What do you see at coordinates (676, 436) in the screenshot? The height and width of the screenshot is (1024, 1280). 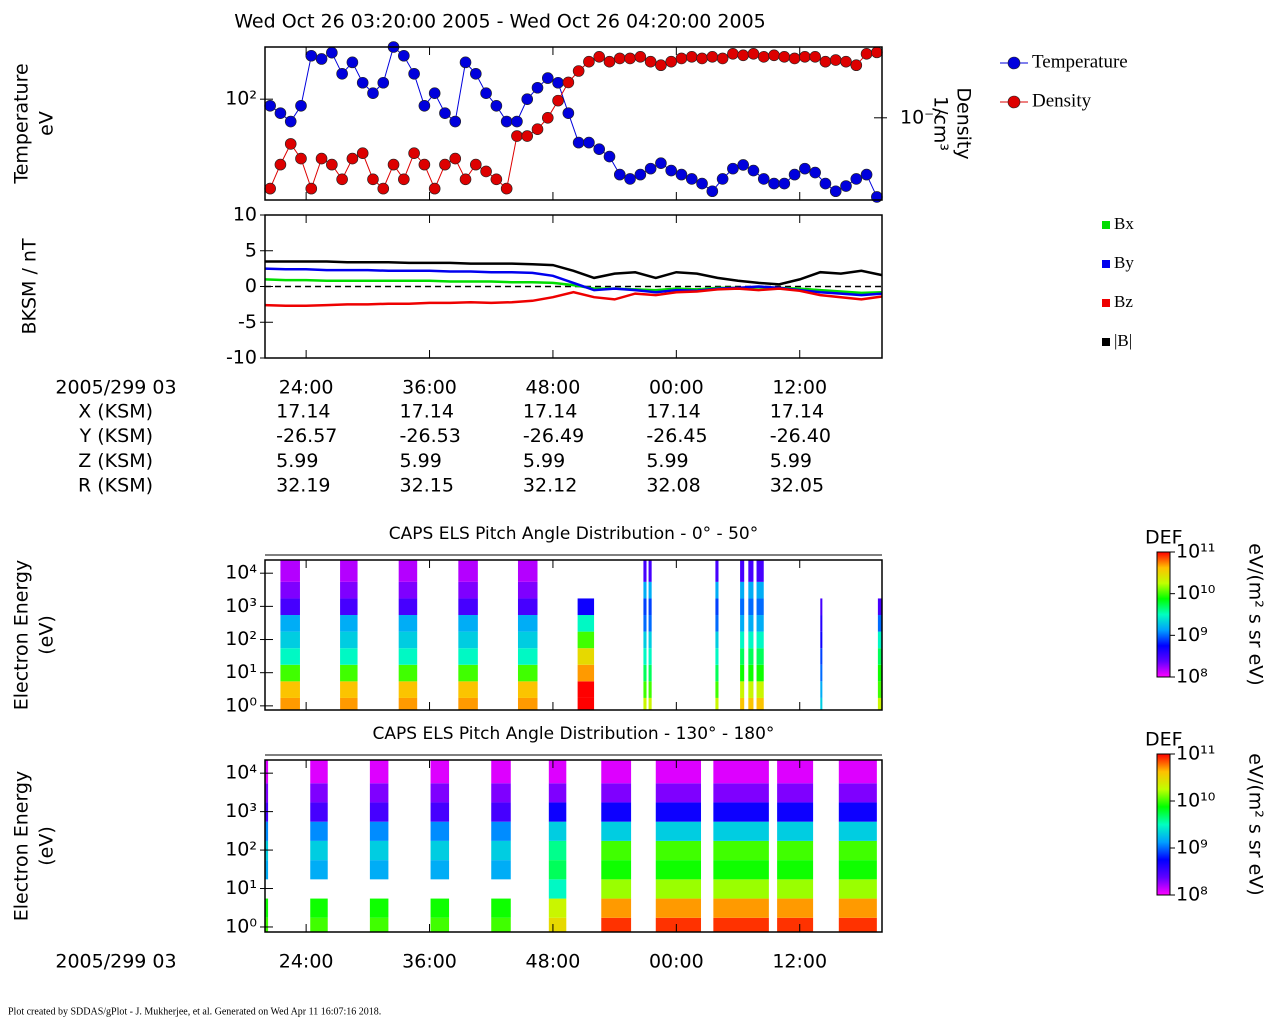 I see `ephemeris-value: -26.45` at bounding box center [676, 436].